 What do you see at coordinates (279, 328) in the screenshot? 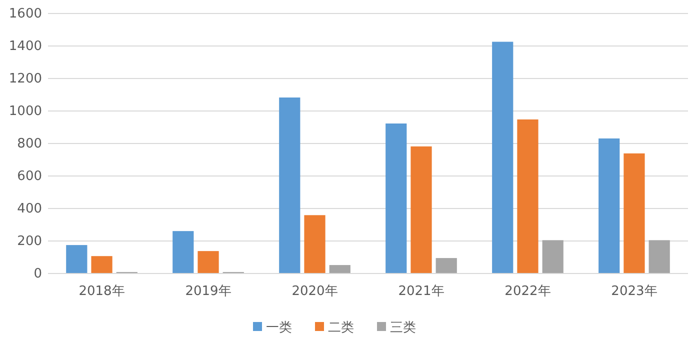
I see `legend-label: 一类` at bounding box center [279, 328].